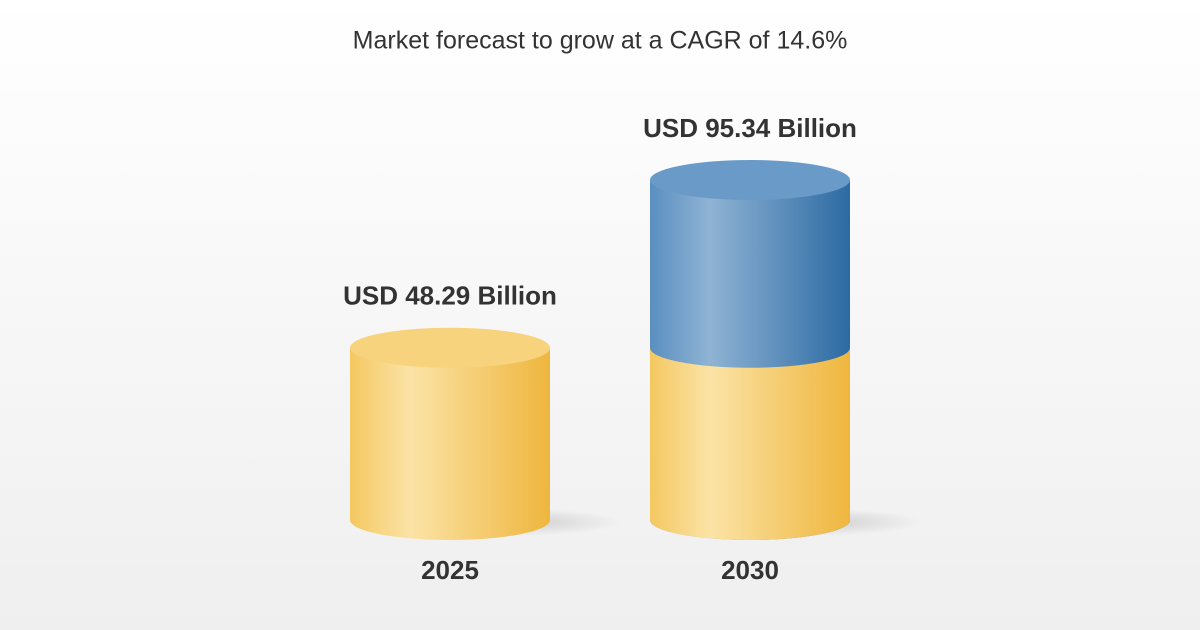 The height and width of the screenshot is (630, 1200). I want to click on category-label: 2025, so click(450, 570).